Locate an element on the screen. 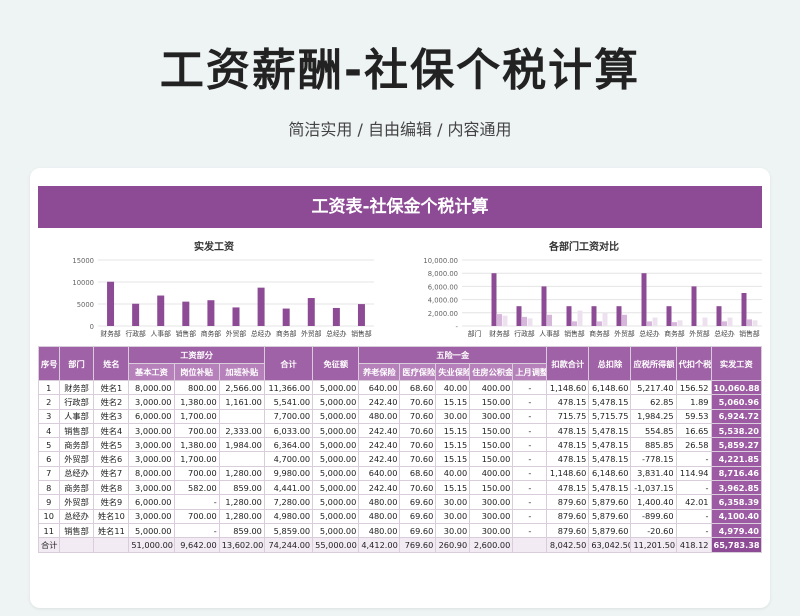 The width and height of the screenshot is (800, 616). table-cell is located at coordinates (241, 459).